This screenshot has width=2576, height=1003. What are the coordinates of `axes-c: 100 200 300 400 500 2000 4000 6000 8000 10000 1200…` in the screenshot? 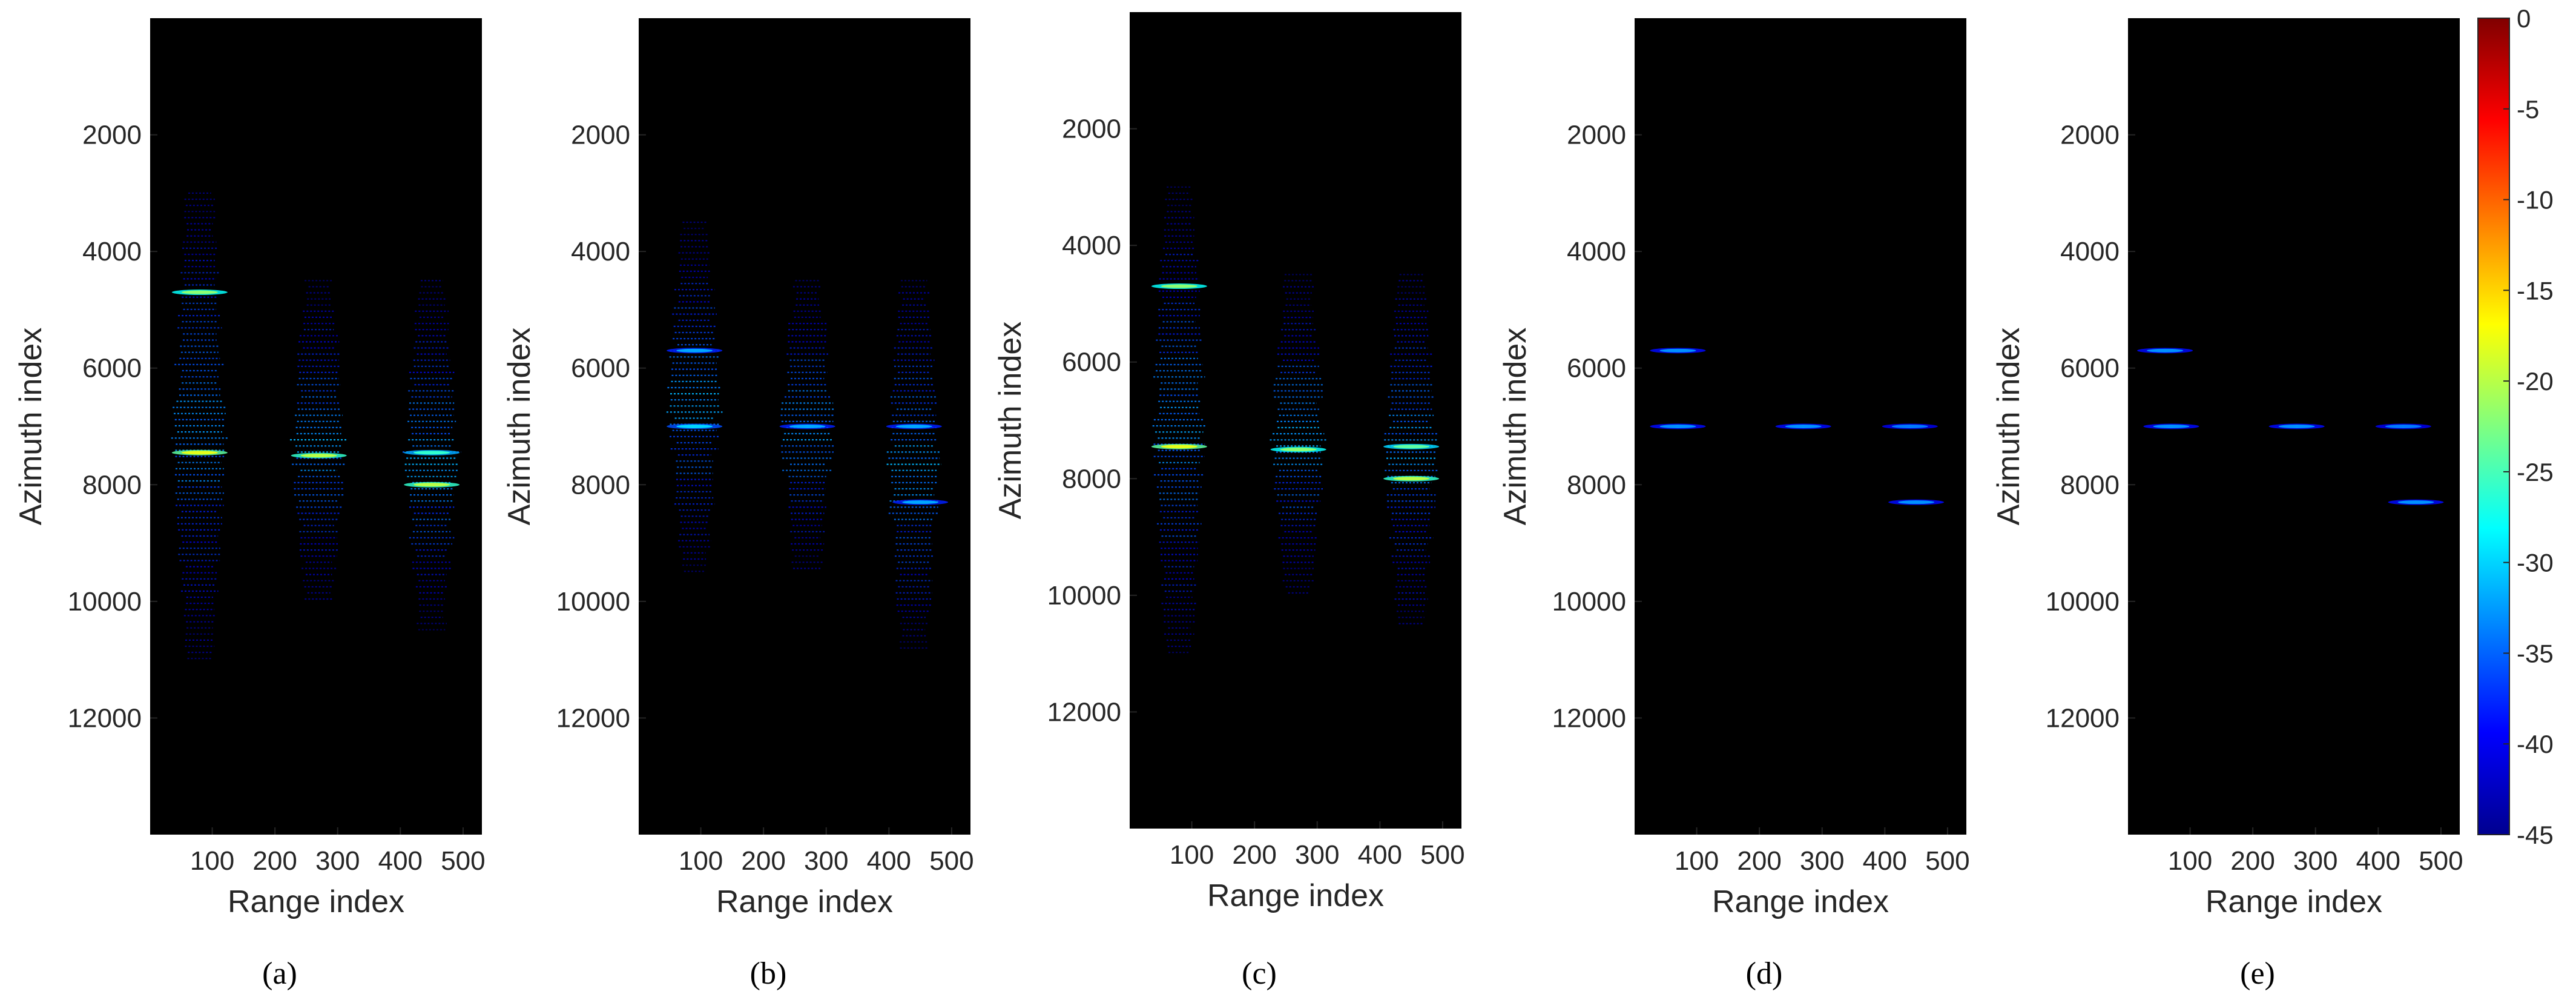 It's located at (1256, 492).